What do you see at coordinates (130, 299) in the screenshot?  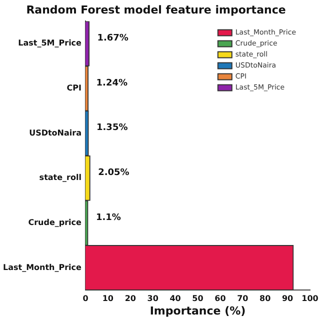 I see `x-tick-label: 20` at bounding box center [130, 299].